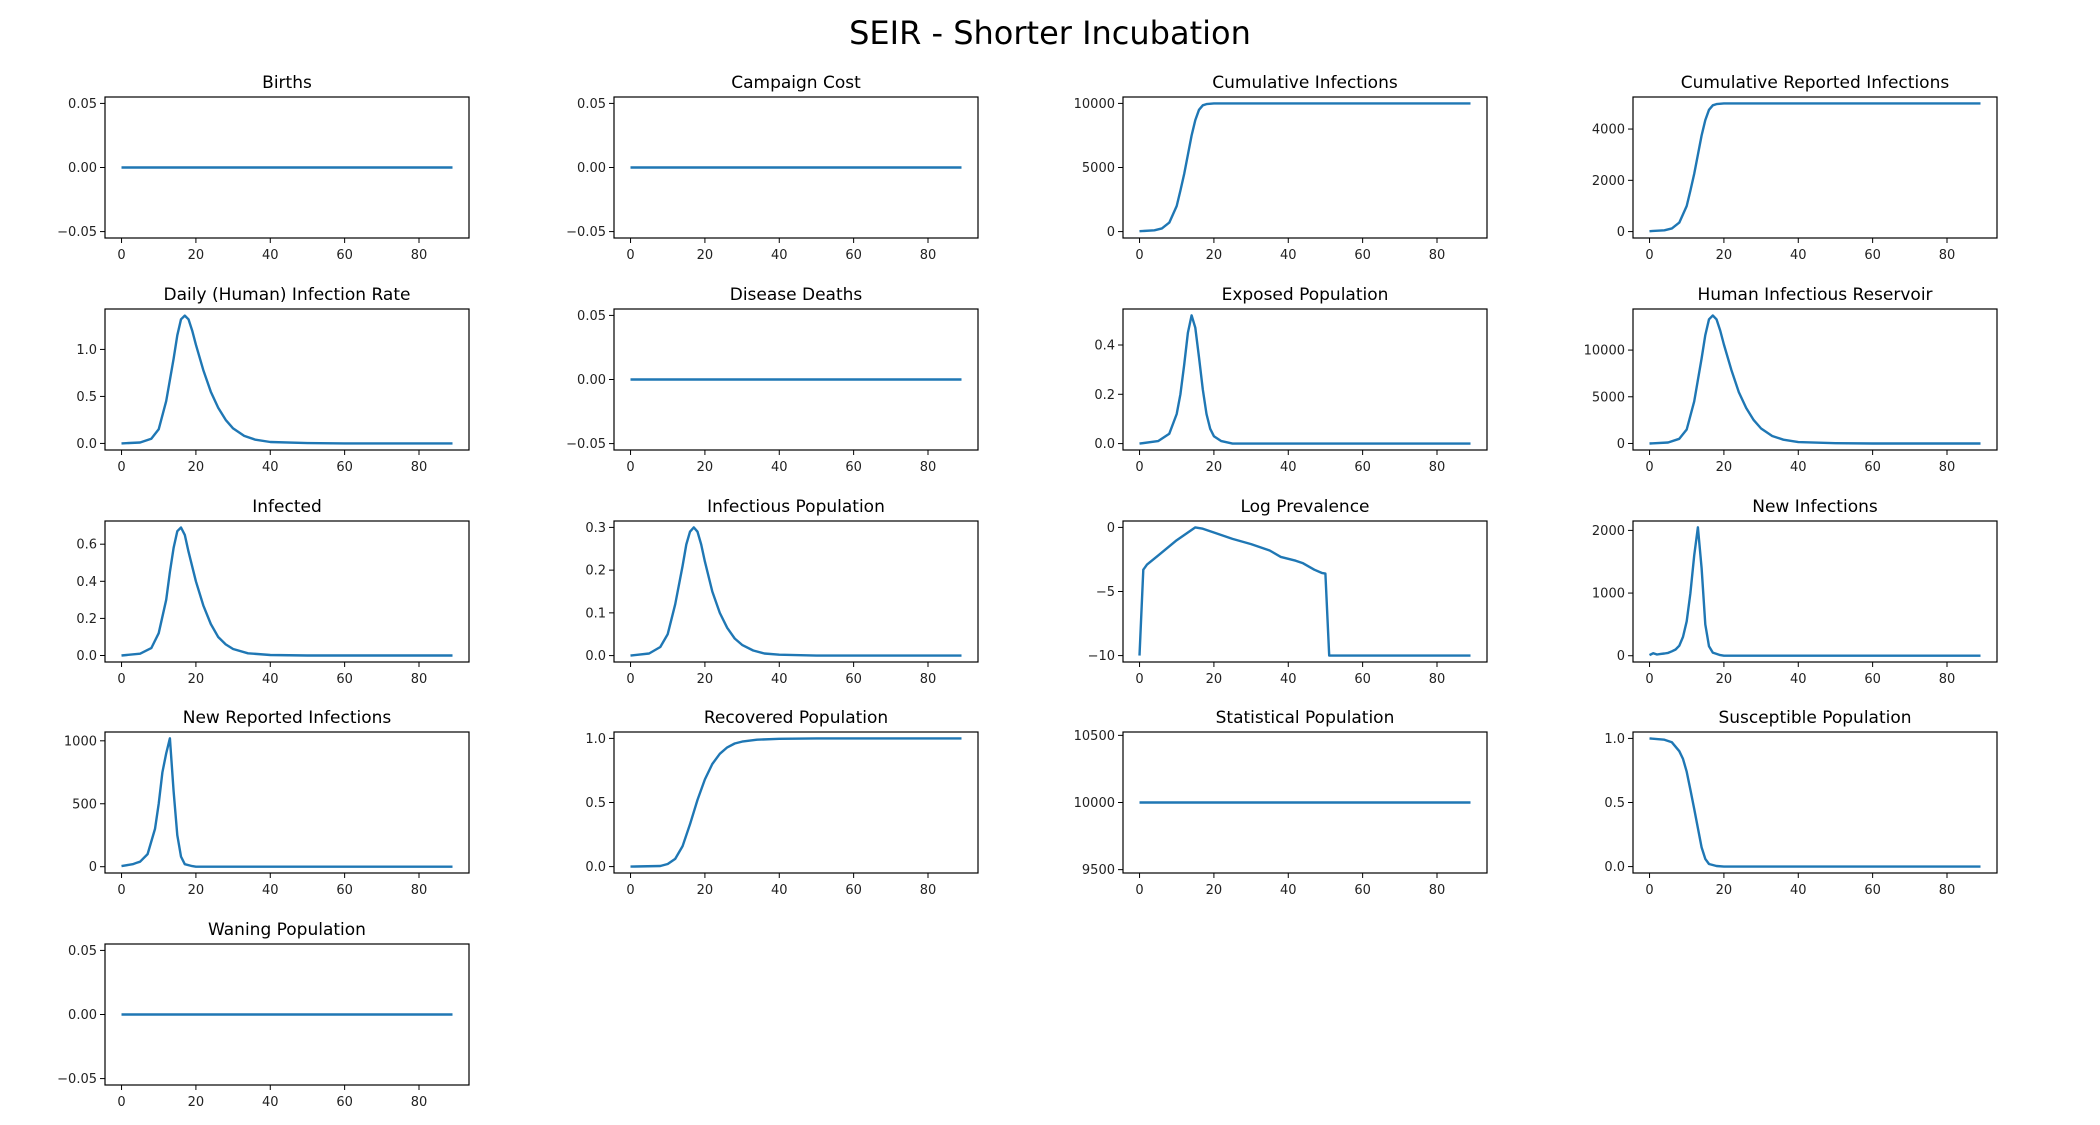  What do you see at coordinates (1101, 656) in the screenshot?
I see `y-tick-label: −10` at bounding box center [1101, 656].